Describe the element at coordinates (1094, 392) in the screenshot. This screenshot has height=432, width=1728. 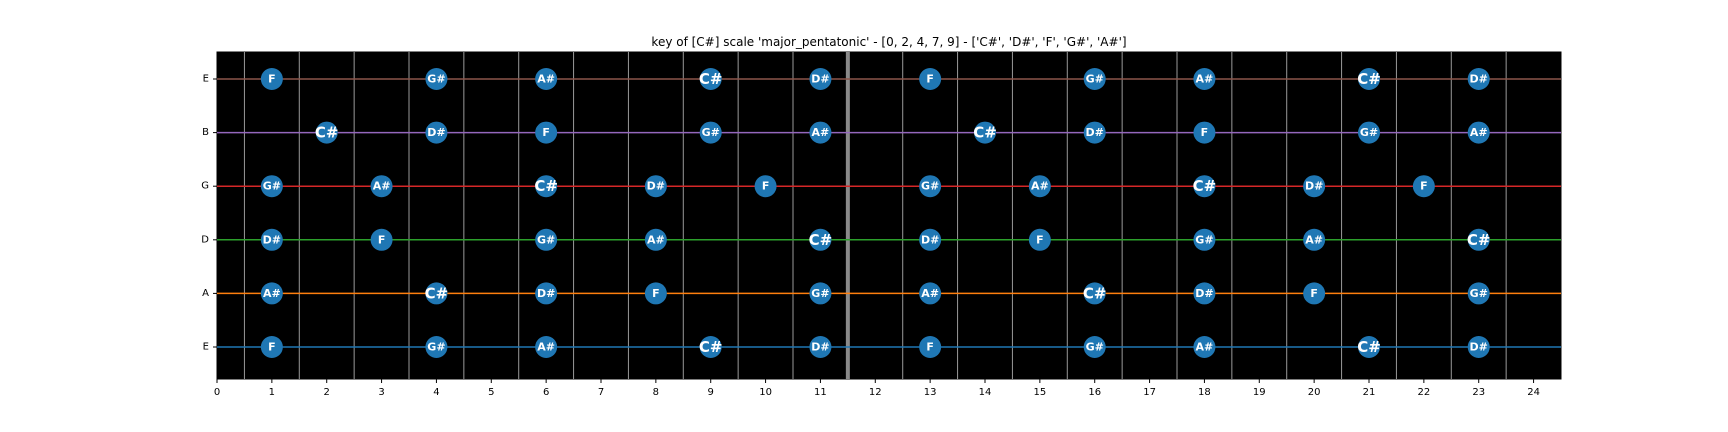
I see `x-tick-label: 16` at that location.